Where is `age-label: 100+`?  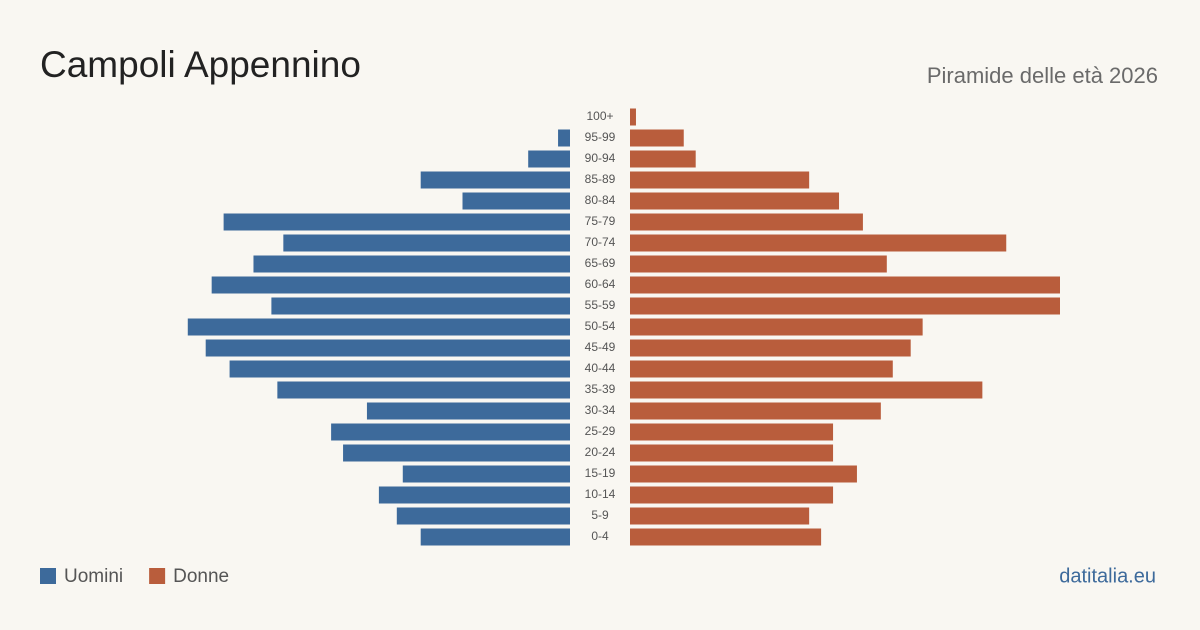 age-label: 100+ is located at coordinates (599, 116).